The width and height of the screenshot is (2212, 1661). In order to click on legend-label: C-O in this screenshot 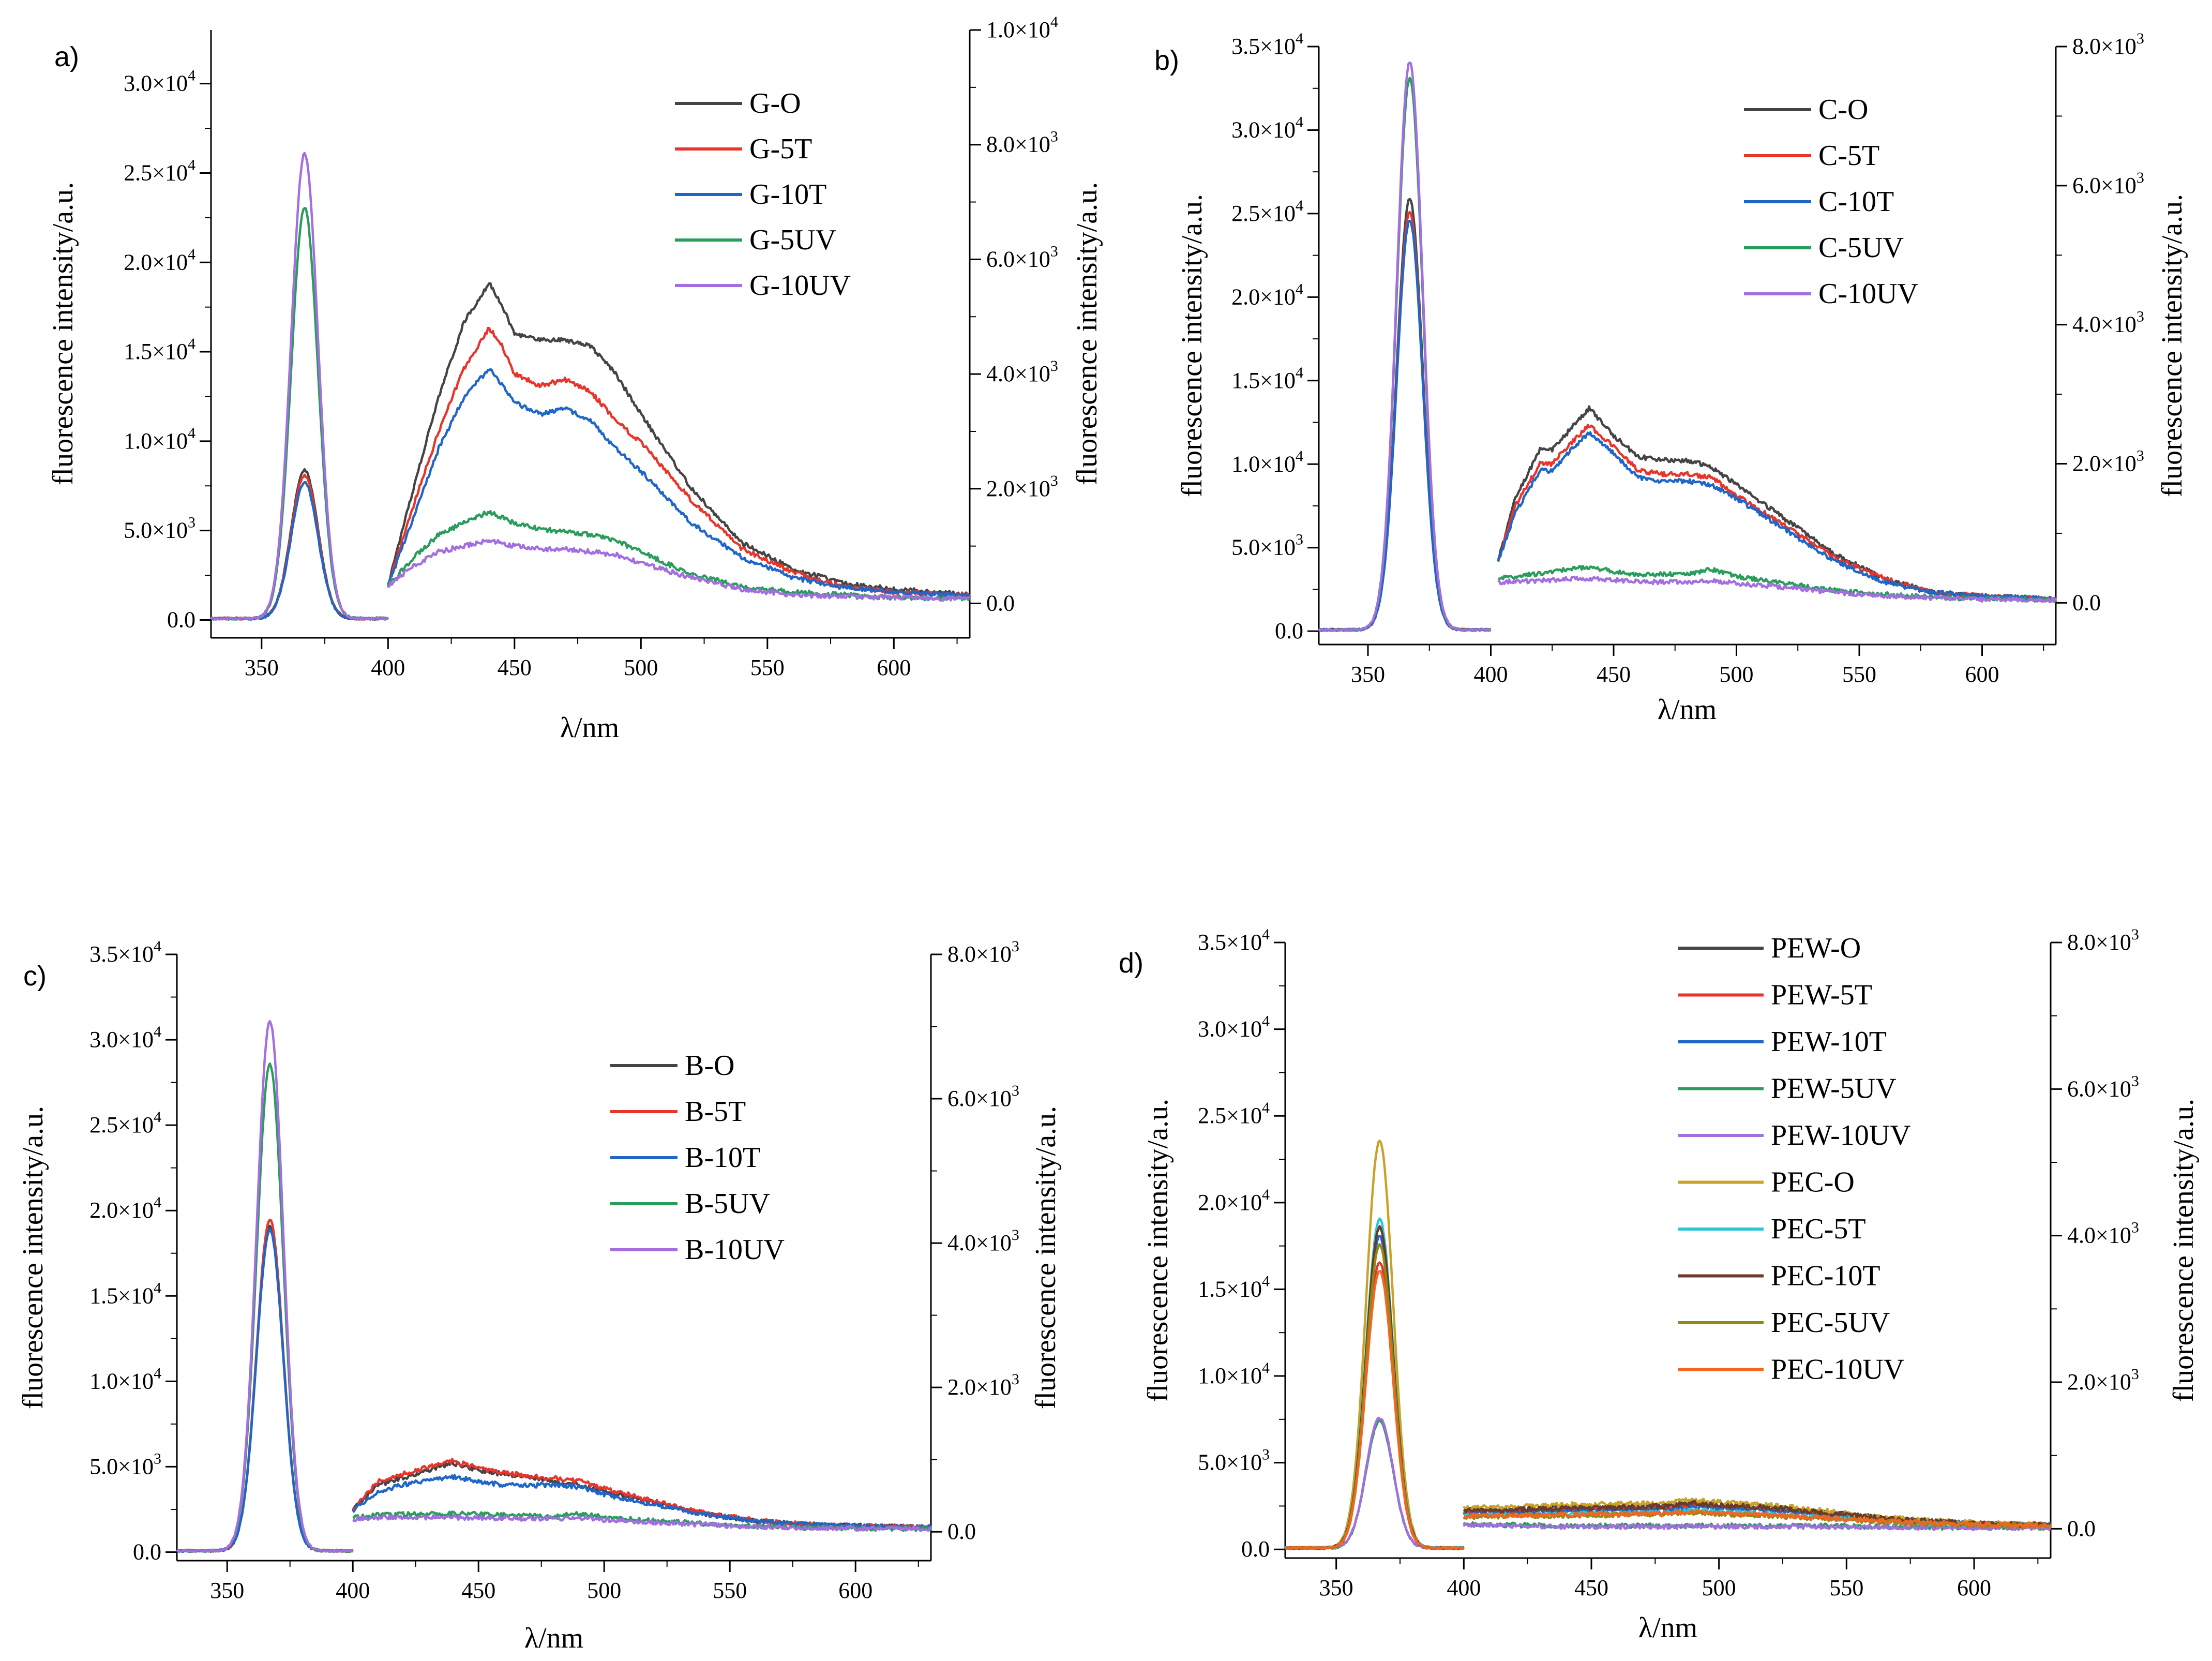, I will do `click(1843, 110)`.